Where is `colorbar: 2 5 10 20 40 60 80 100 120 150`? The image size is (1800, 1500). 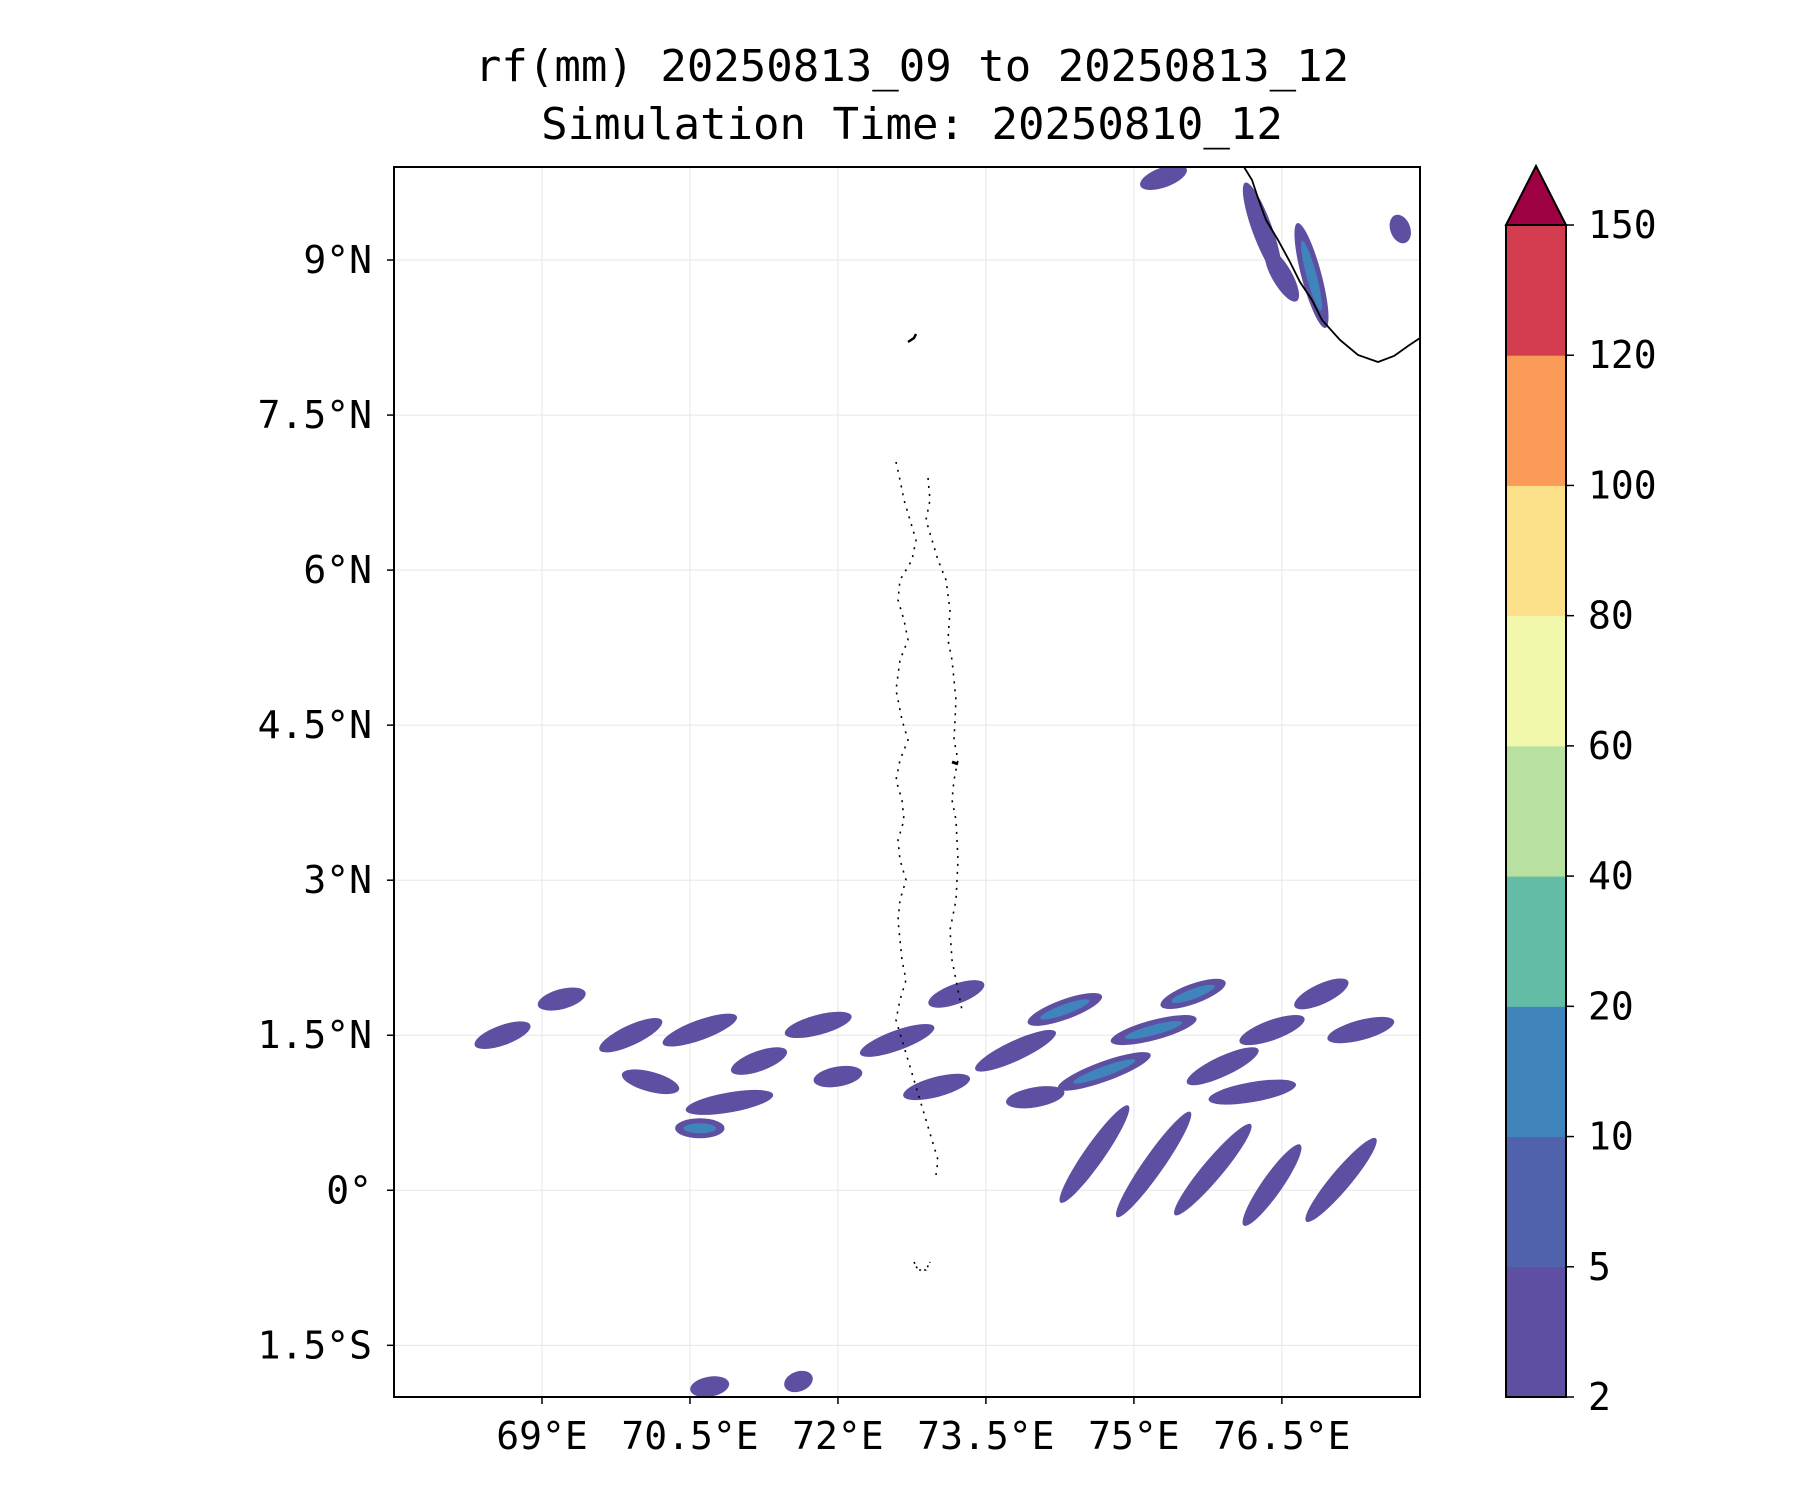 colorbar: 2 5 10 20 40 60 80 100 120 150 is located at coordinates (1580, 791).